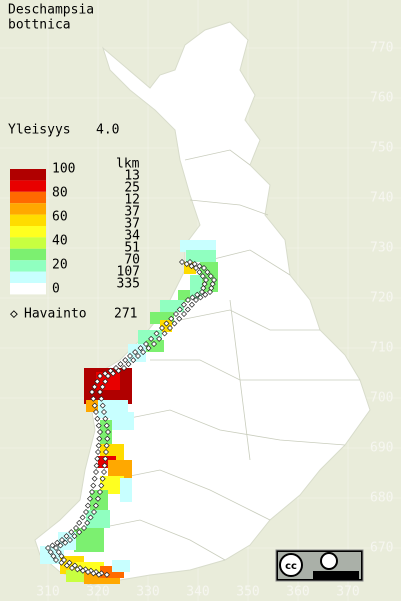 The image size is (401, 601). What do you see at coordinates (60, 265) in the screenshot?
I see `legend-label: 20` at bounding box center [60, 265].